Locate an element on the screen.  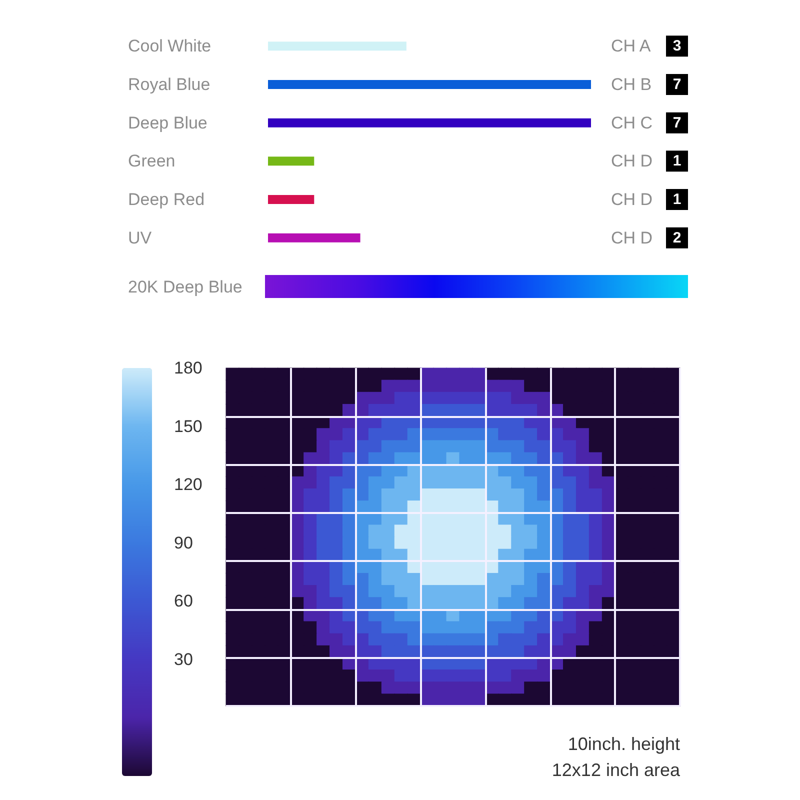
text: 10inch. height is located at coordinates (624, 744).